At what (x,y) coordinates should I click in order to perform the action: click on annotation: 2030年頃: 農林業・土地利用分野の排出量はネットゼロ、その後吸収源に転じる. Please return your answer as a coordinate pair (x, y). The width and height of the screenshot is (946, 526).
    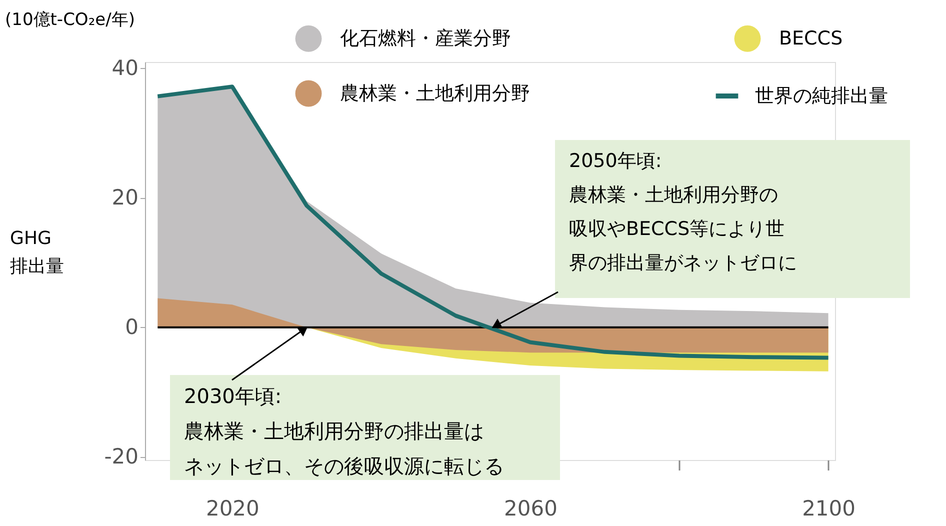
    Looking at the image, I should click on (344, 431).